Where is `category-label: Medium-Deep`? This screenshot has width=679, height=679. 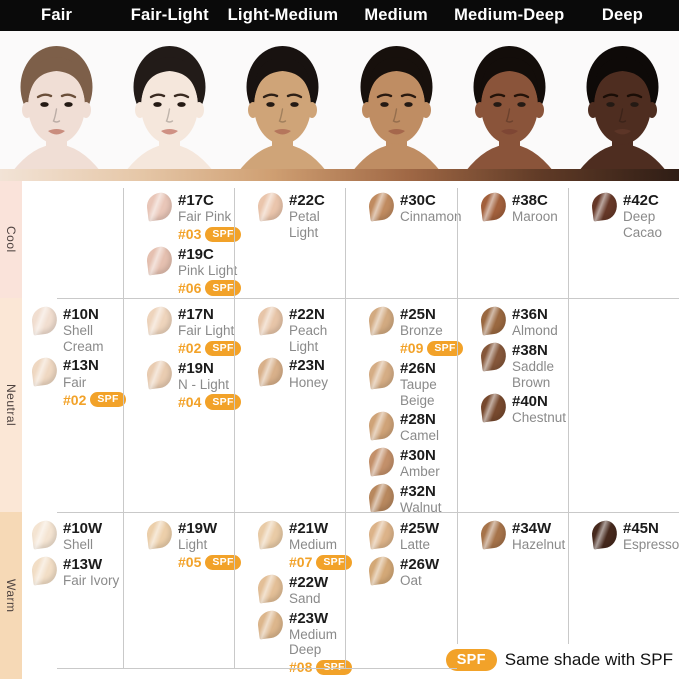
category-label: Medium-Deep is located at coordinates (509, 15).